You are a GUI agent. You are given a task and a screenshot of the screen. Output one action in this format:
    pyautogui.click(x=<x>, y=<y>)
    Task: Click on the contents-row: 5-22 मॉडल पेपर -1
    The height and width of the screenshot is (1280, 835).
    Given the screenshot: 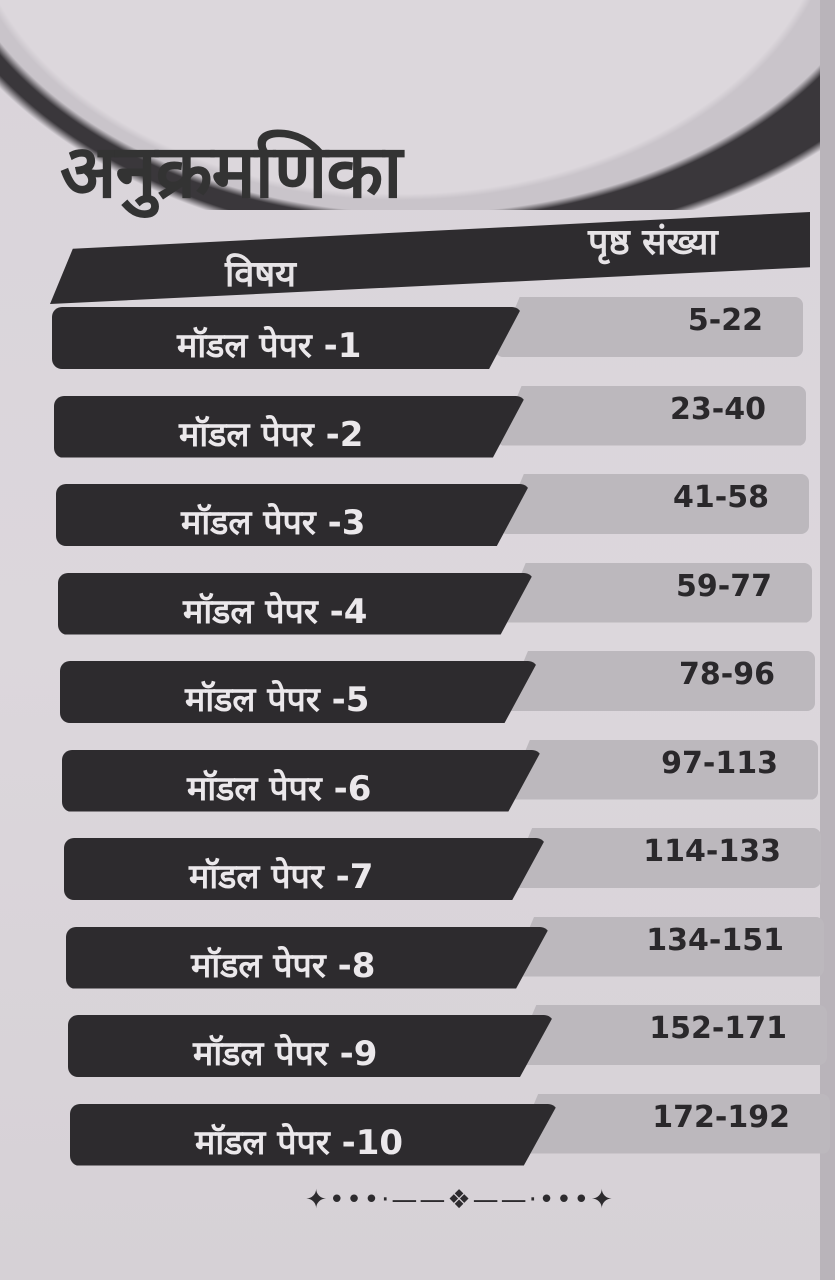 What is the action you would take?
    pyautogui.click(x=410, y=333)
    